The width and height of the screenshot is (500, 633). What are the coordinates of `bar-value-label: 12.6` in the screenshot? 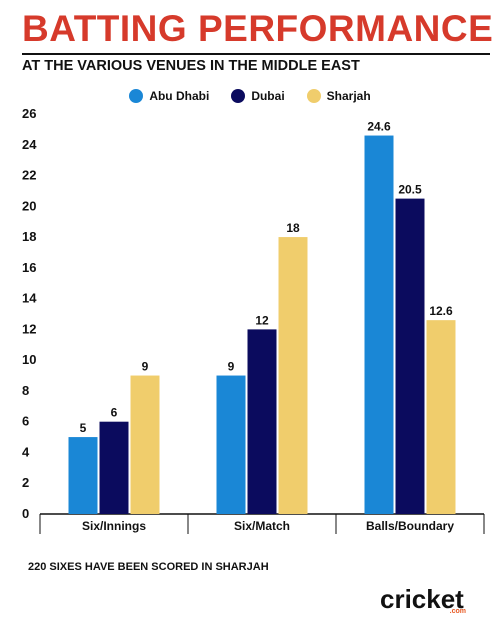 It's located at (441, 311).